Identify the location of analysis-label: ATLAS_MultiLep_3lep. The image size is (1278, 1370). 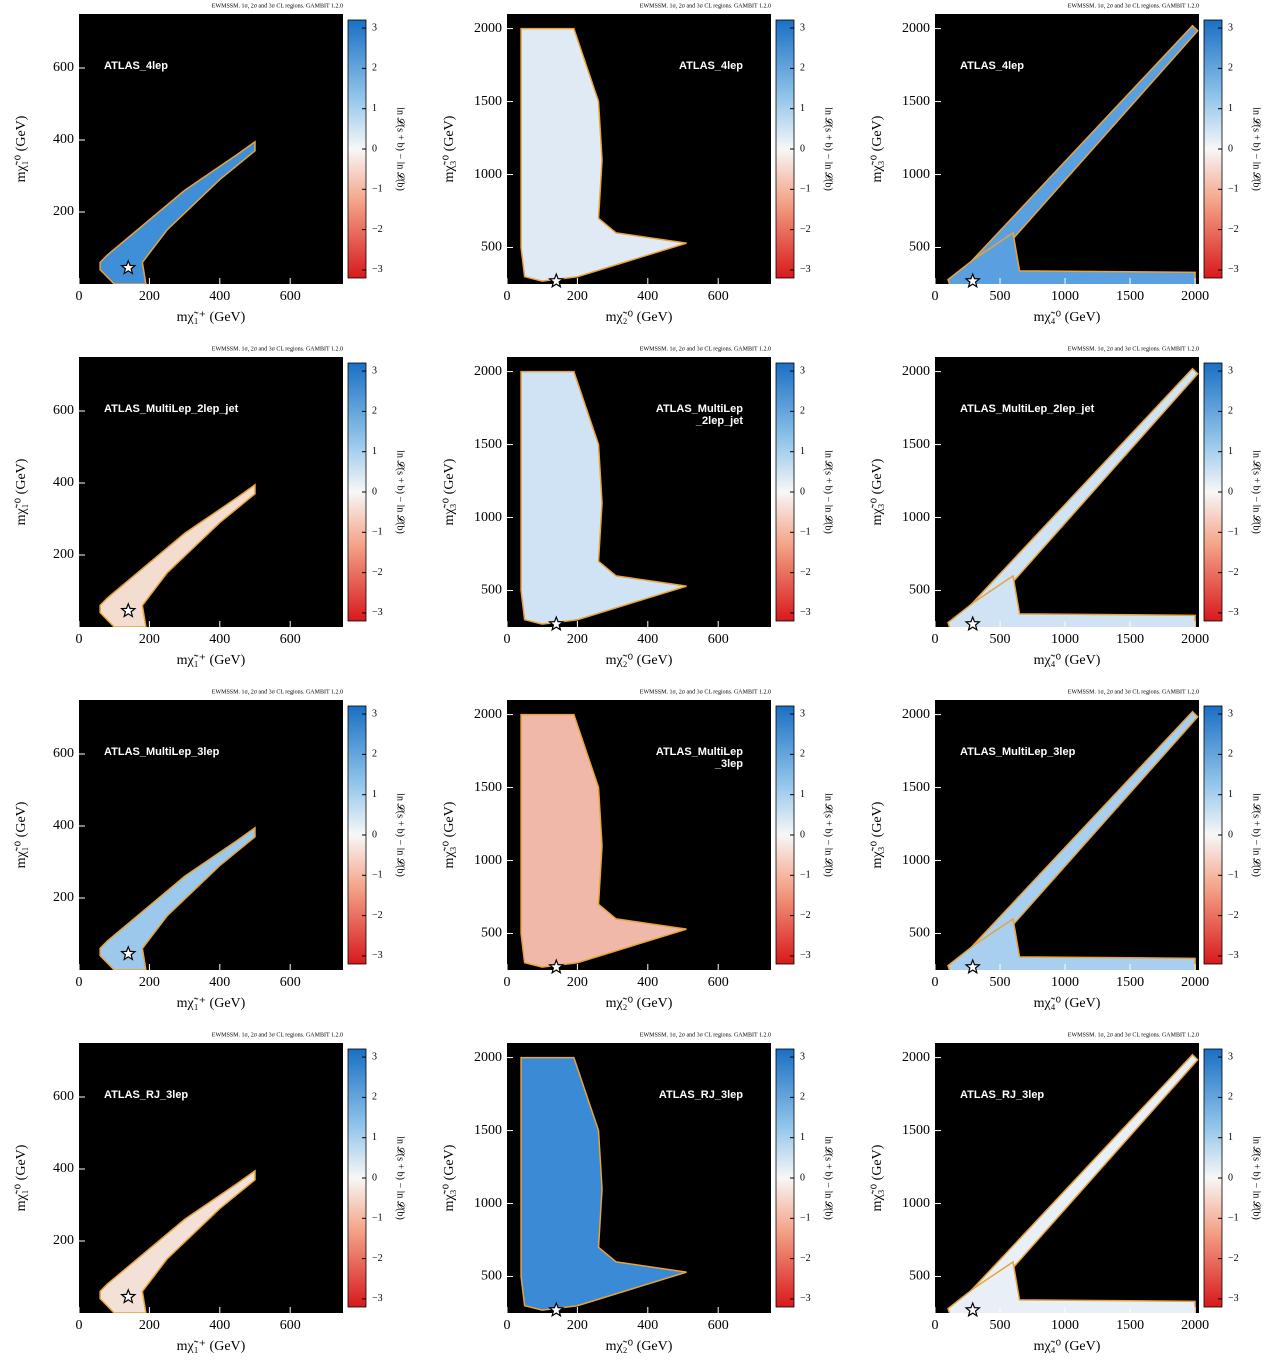
(162, 752).